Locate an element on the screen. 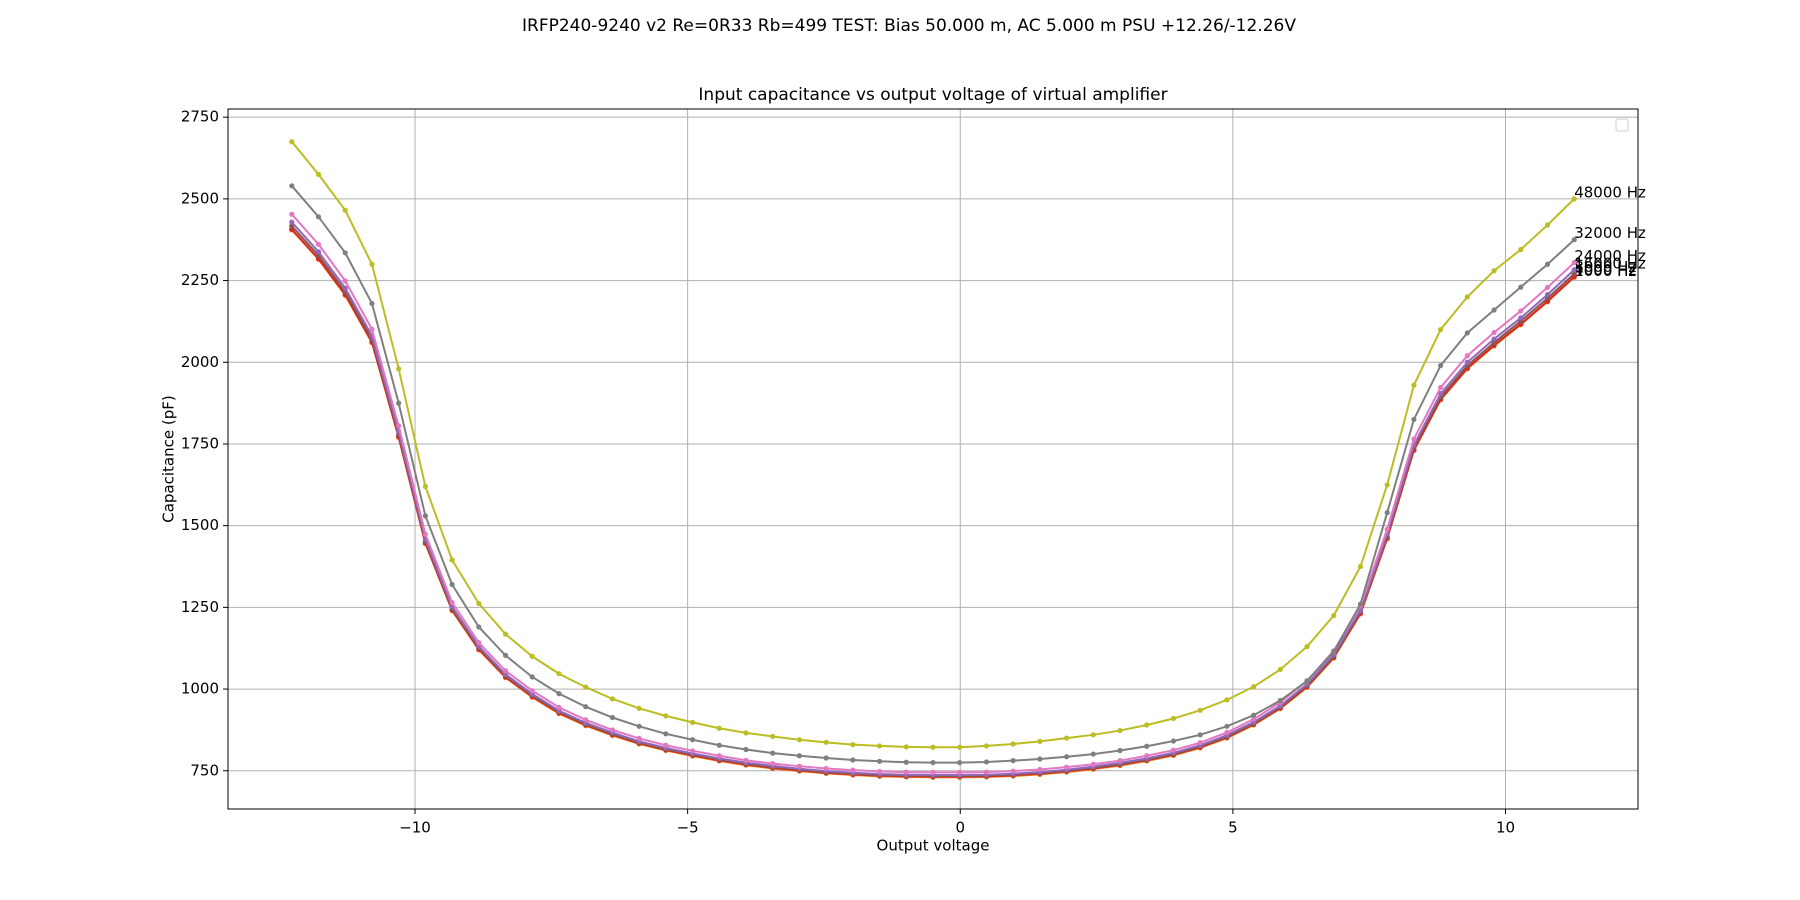 The image size is (1800, 900). x-tick-label: 10 is located at coordinates (1505, 828).